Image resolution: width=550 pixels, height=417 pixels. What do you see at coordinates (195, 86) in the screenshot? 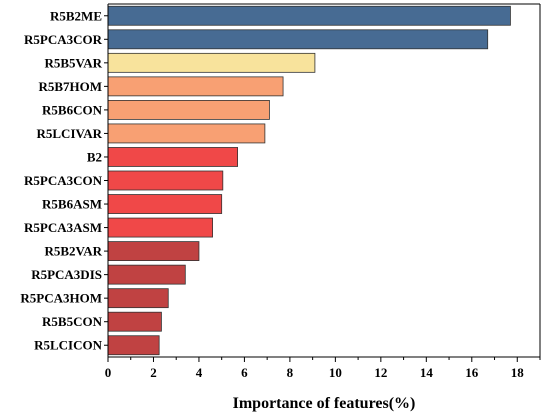
I see `bar-r5b7hom` at bounding box center [195, 86].